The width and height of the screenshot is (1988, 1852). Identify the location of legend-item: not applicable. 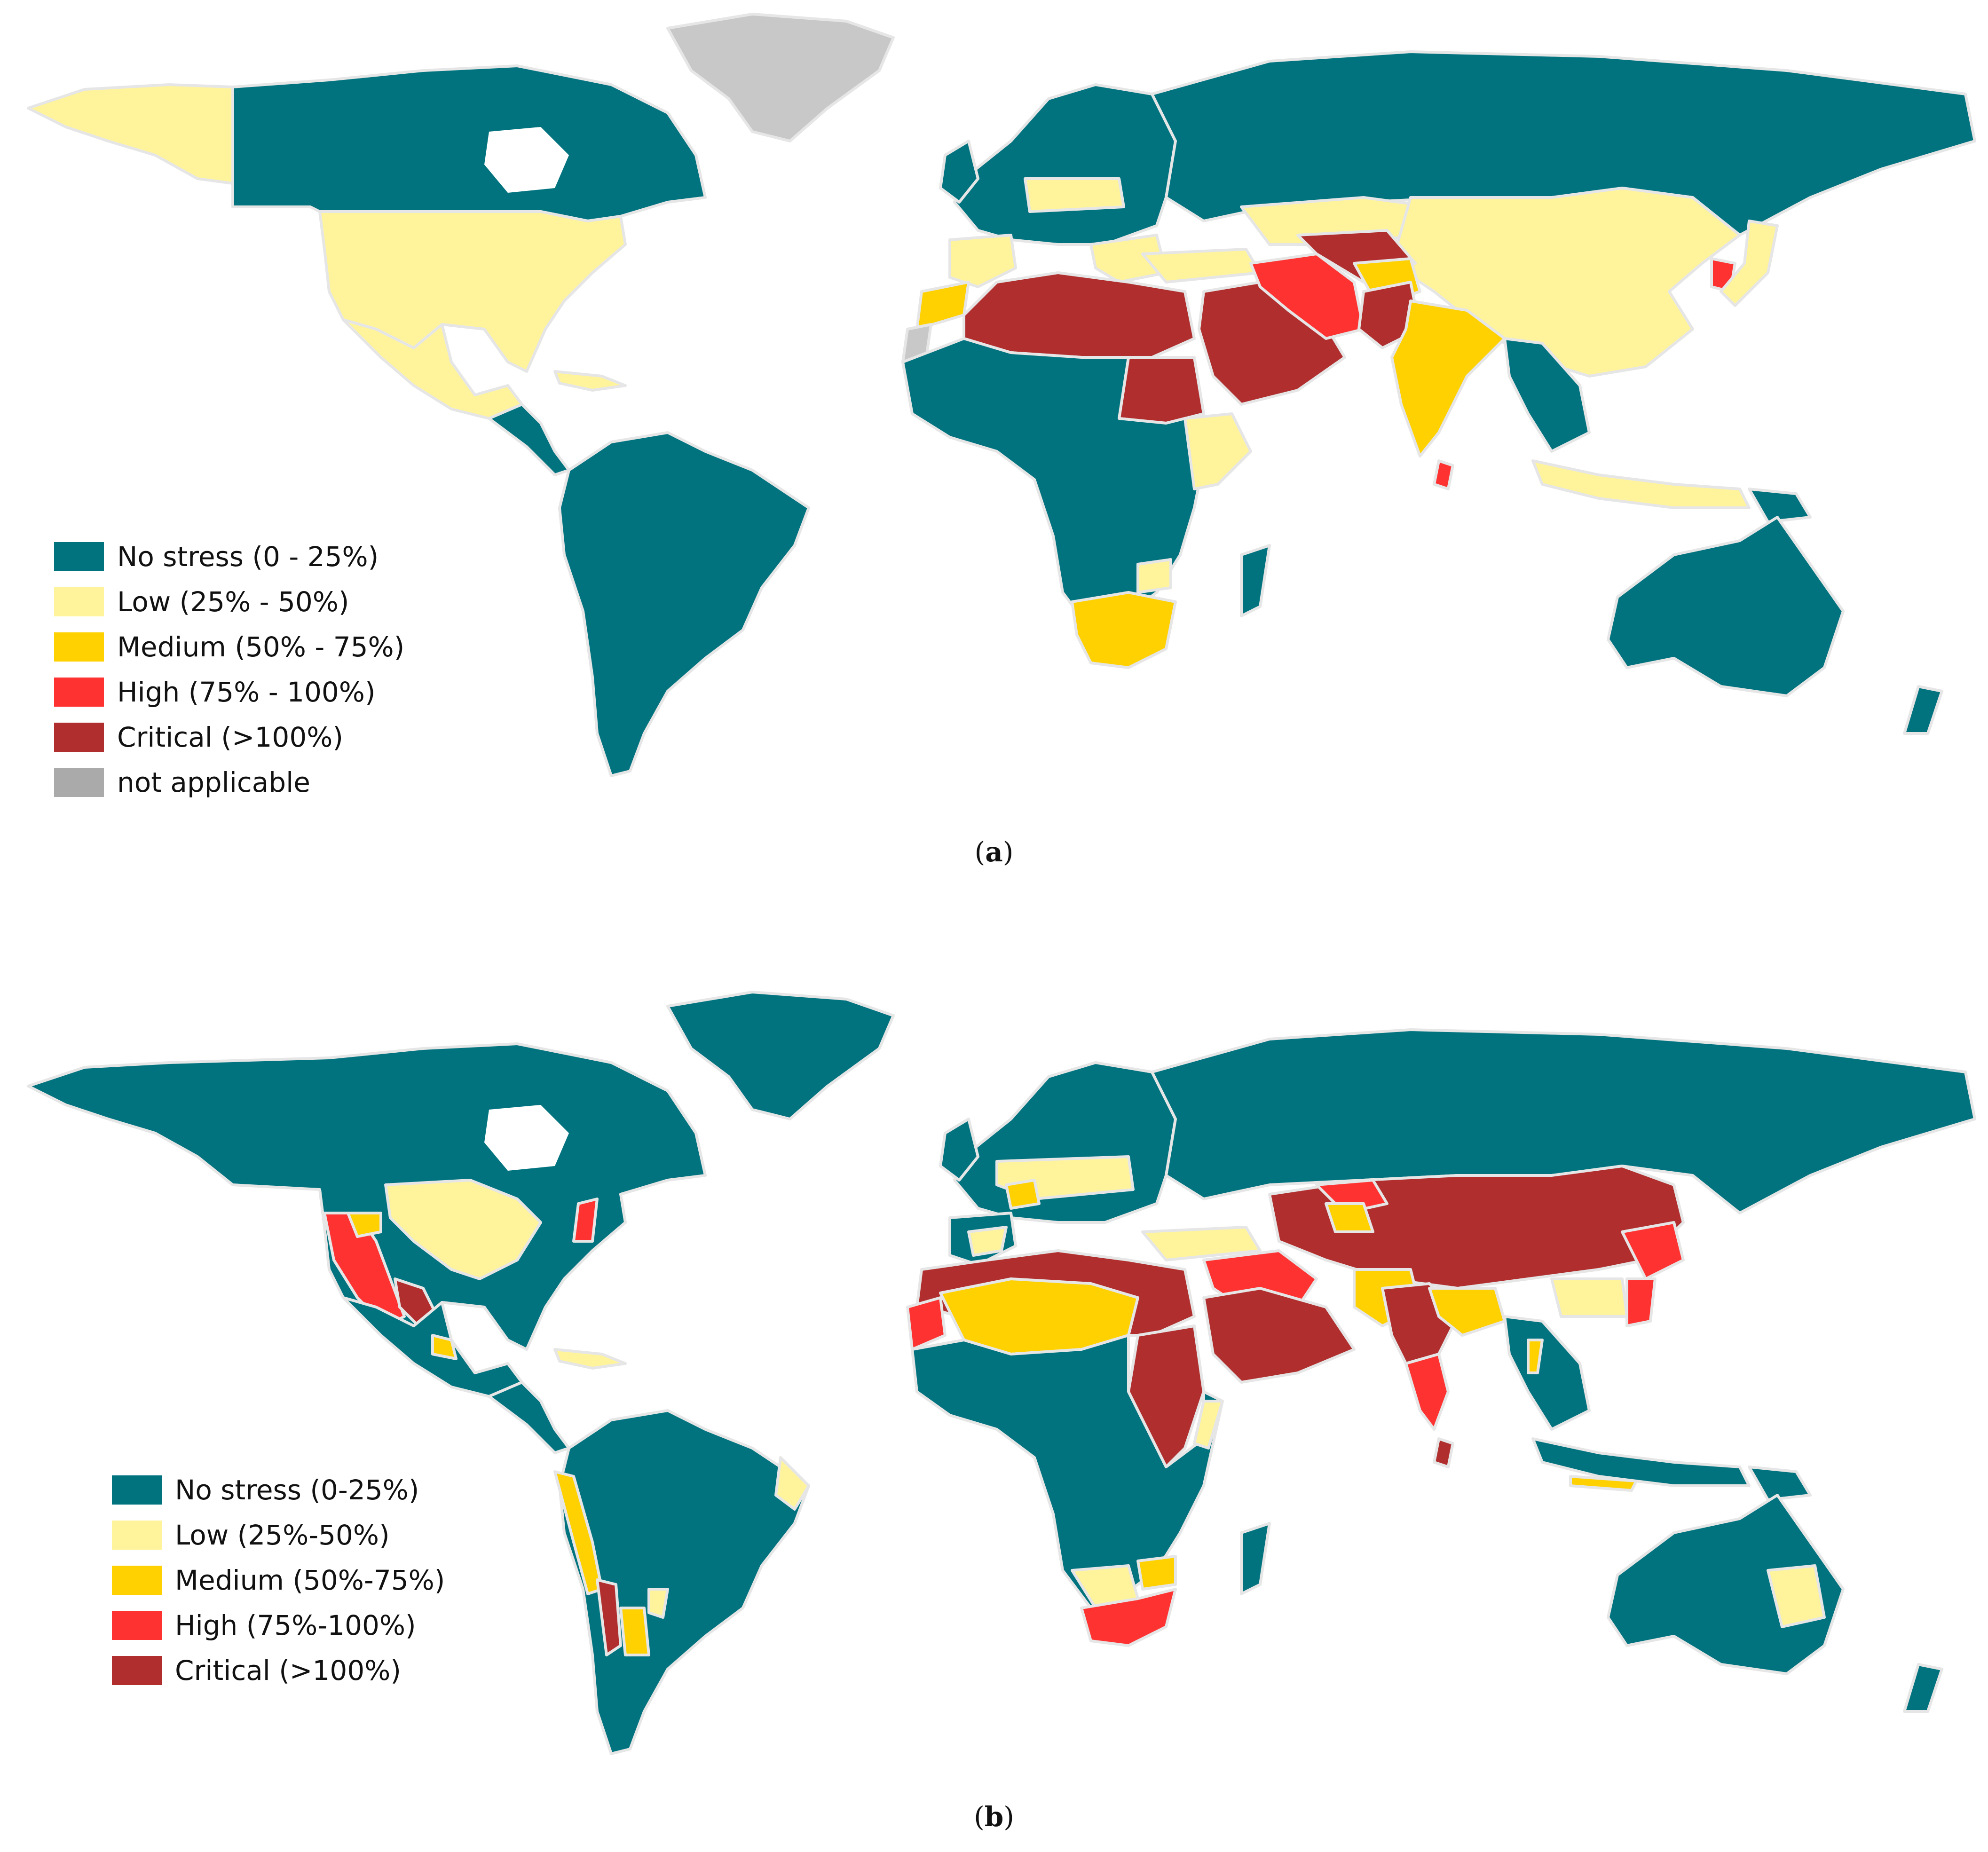
(229, 782).